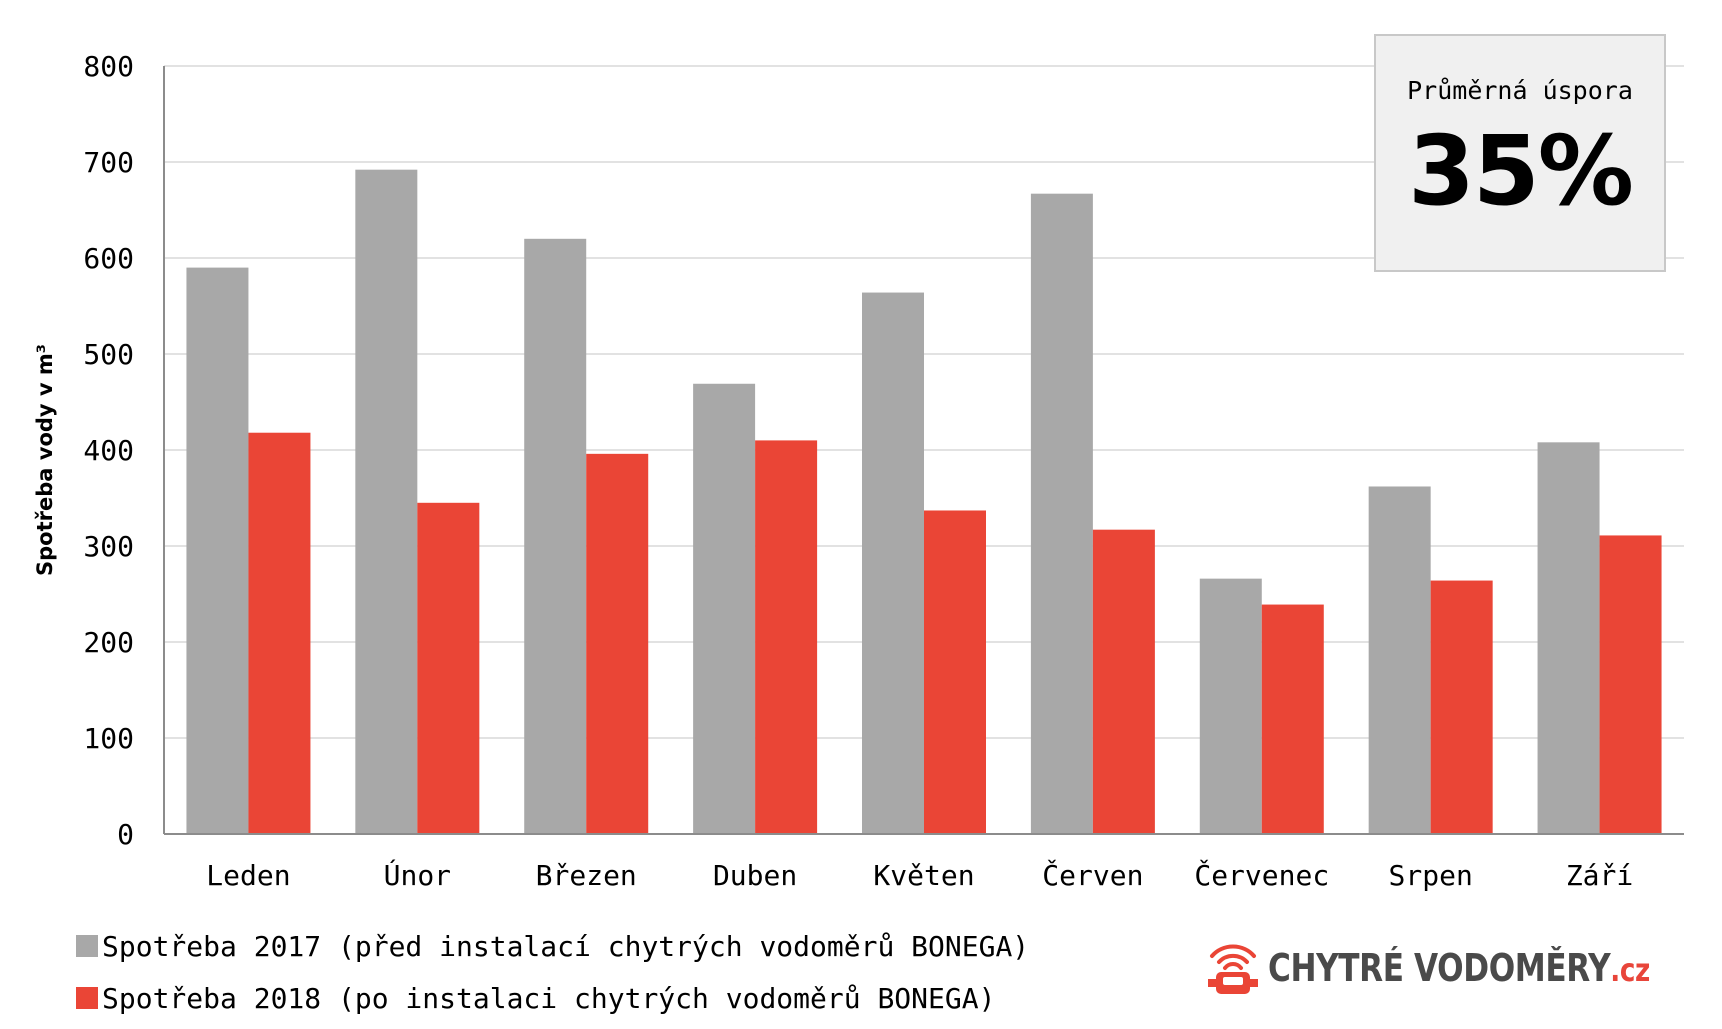  What do you see at coordinates (45, 460) in the screenshot?
I see `y-axis-title: Spotřeba vody v m³` at bounding box center [45, 460].